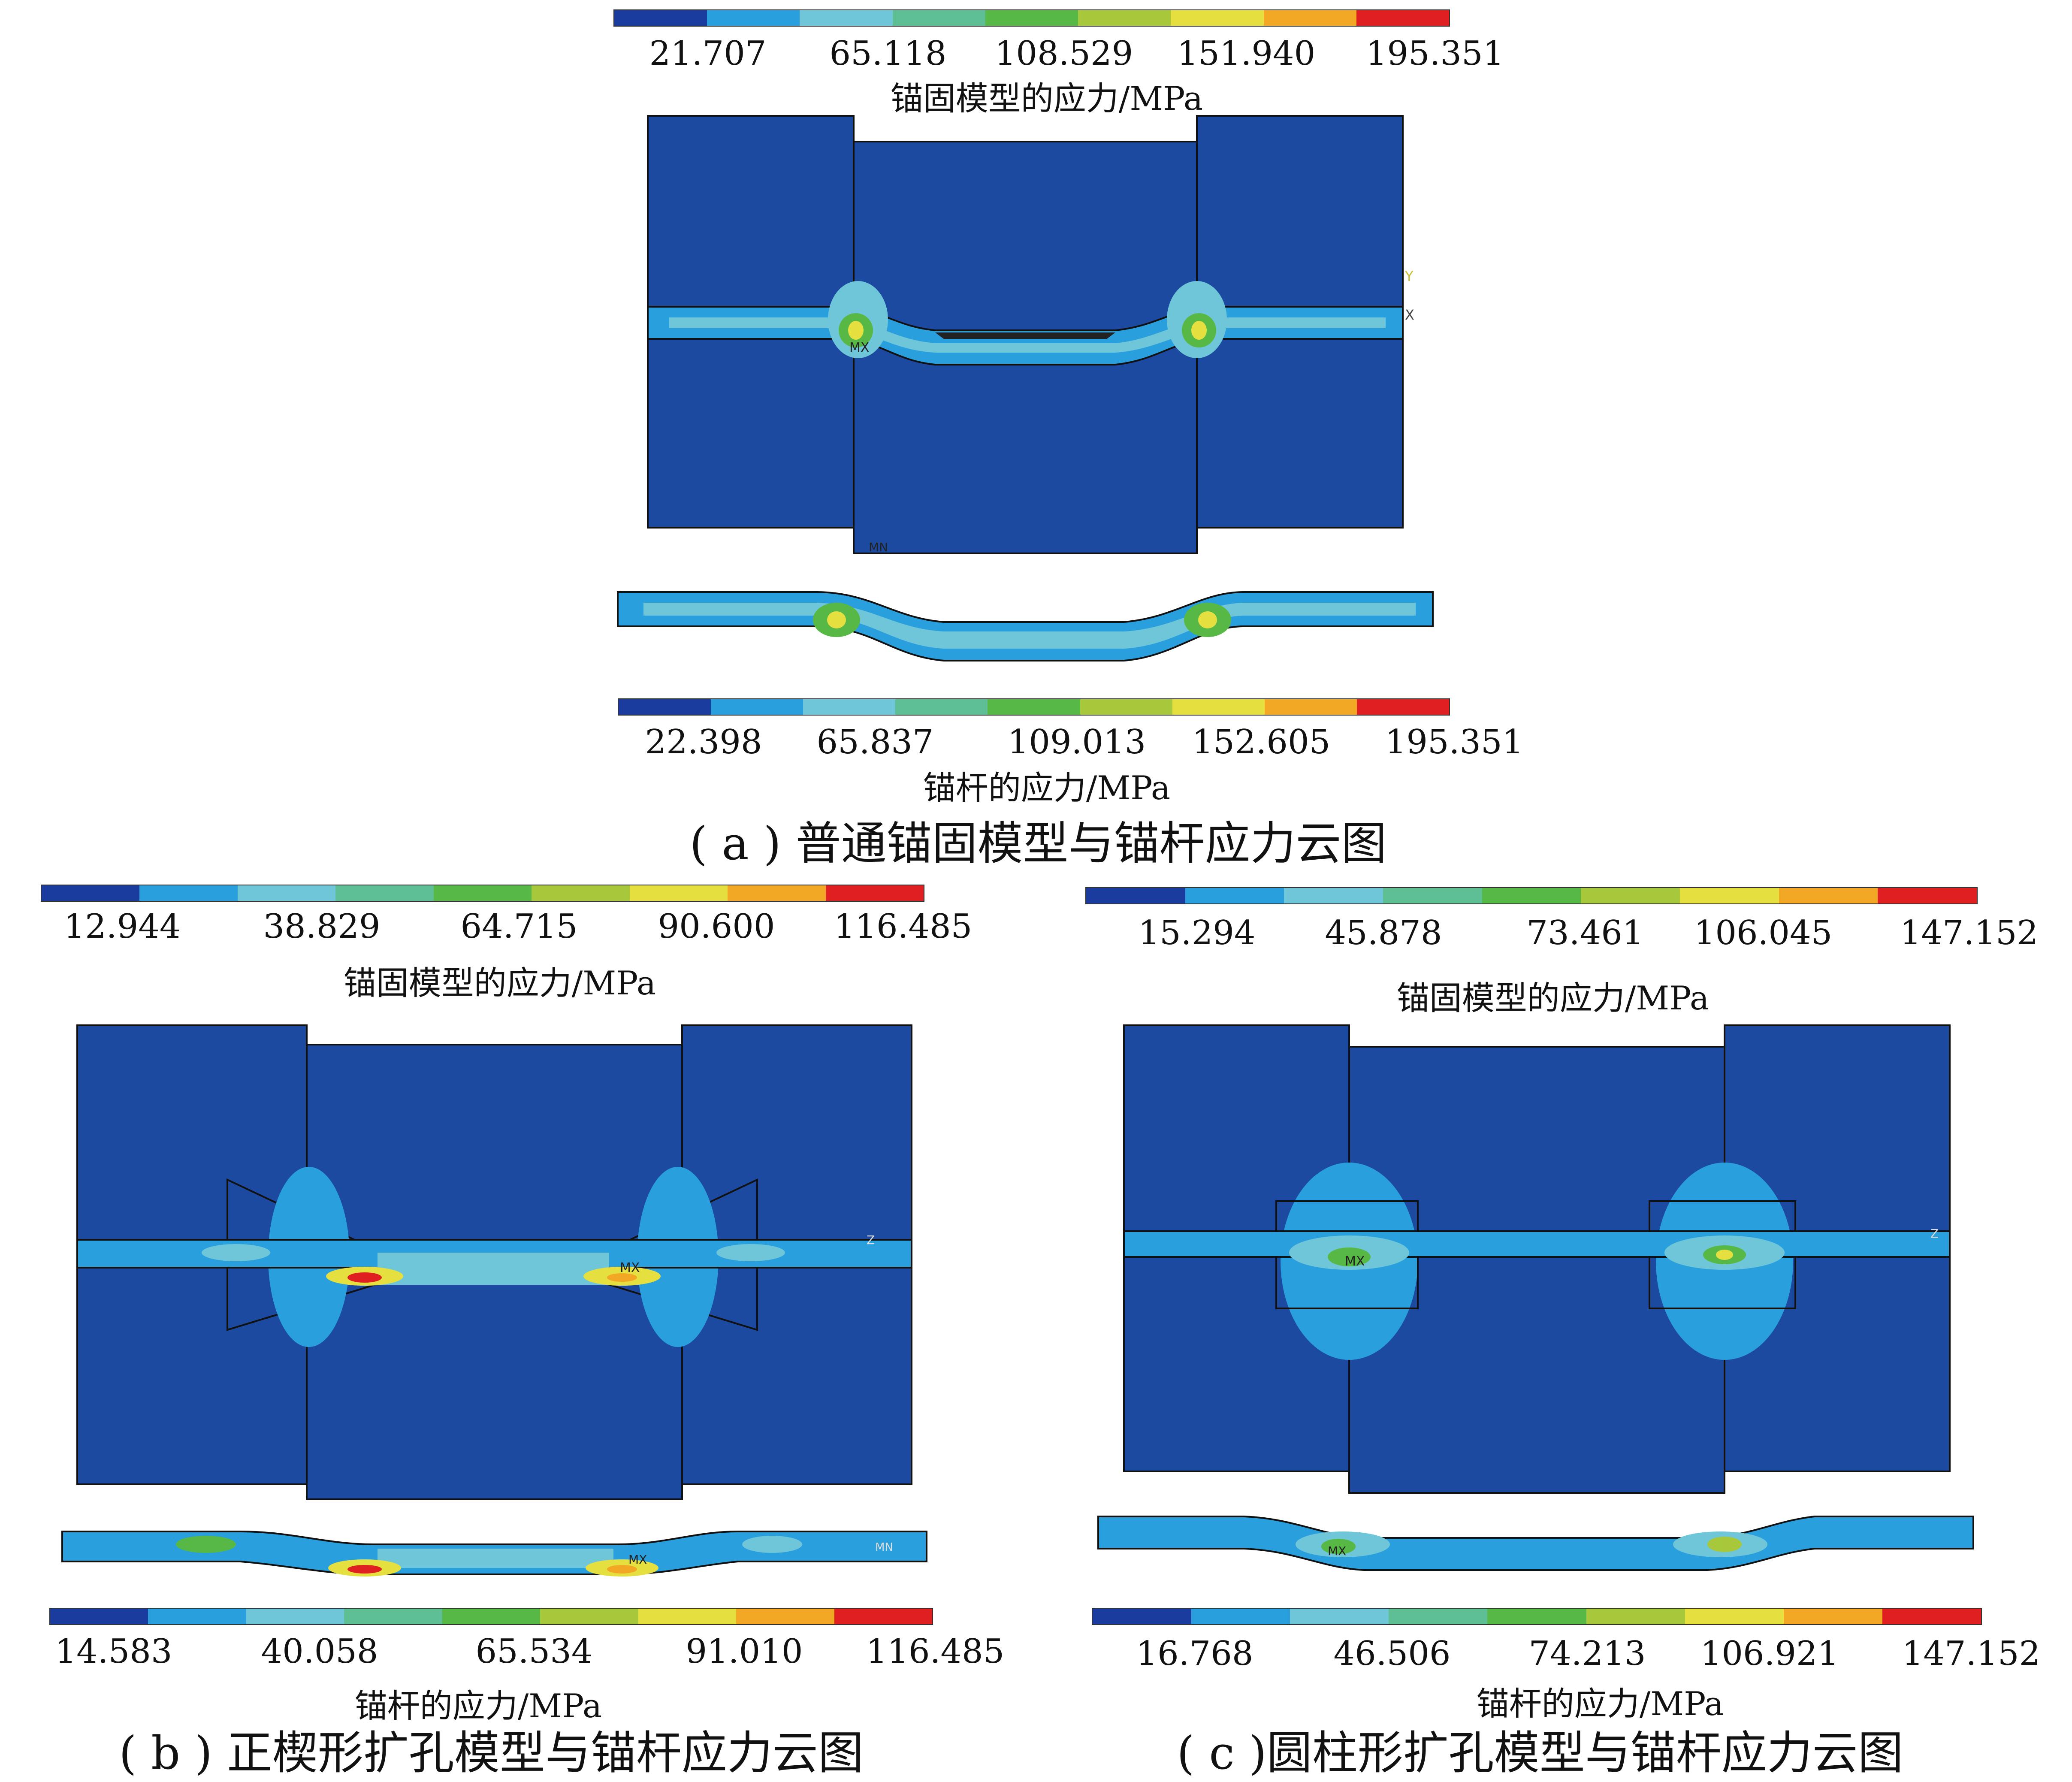 The width and height of the screenshot is (2072, 1782). I want to click on tick: 16.768, so click(1194, 1653).